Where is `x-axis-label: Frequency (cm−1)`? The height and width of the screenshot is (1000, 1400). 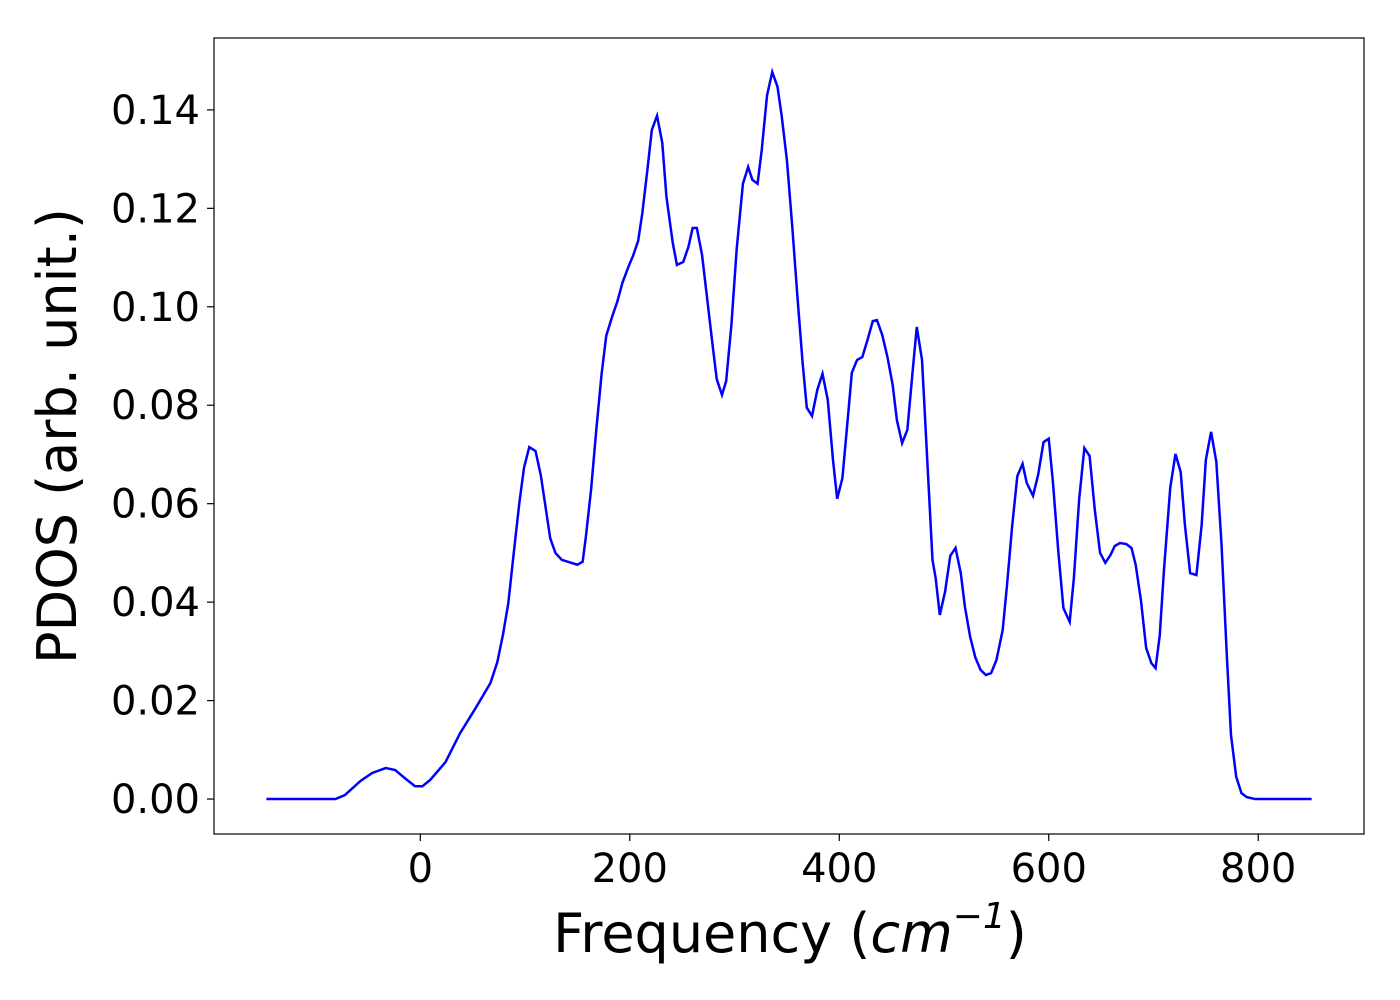 x-axis-label: Frequency (cm−1) is located at coordinates (790, 930).